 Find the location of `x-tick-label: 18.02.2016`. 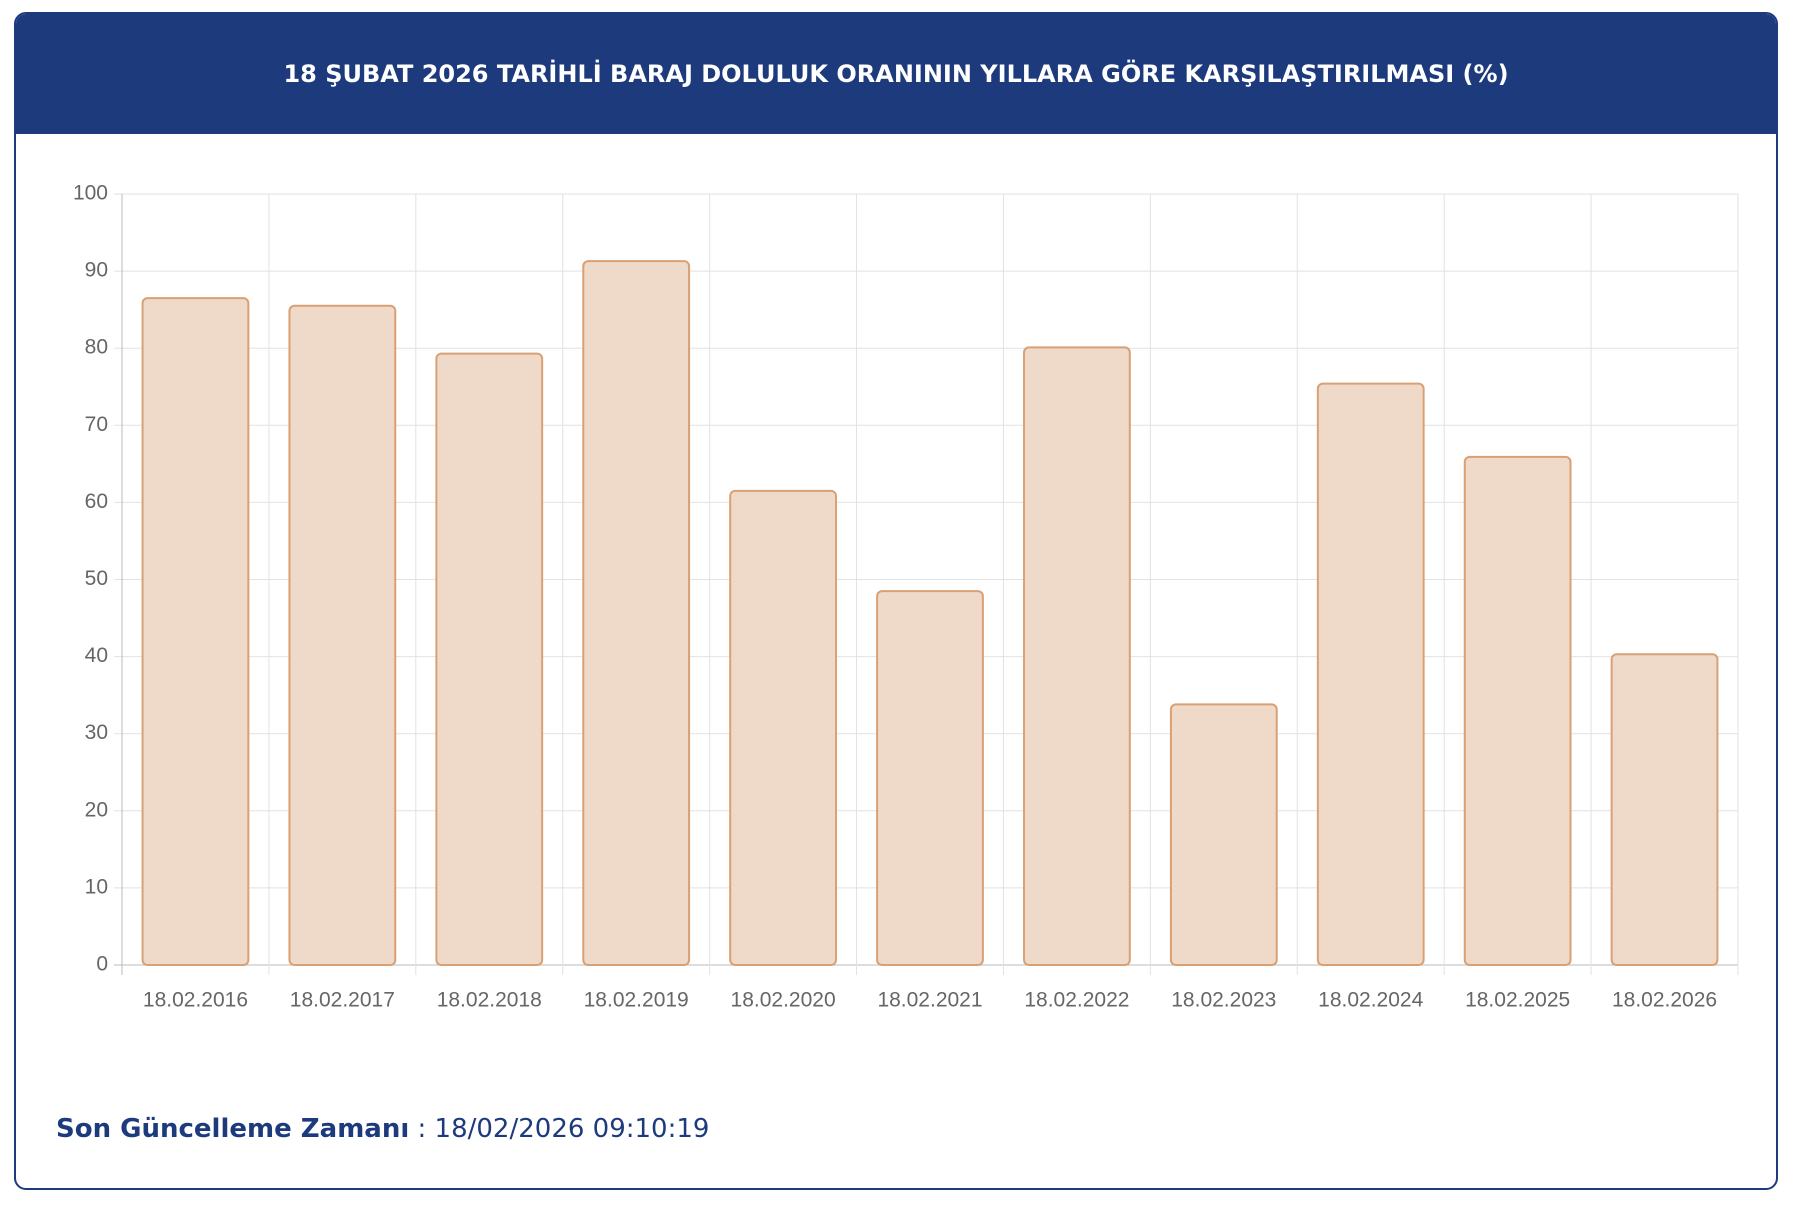

x-tick-label: 18.02.2016 is located at coordinates (195, 1000).